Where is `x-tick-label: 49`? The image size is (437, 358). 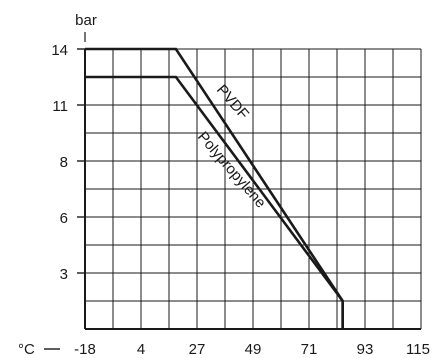 x-tick-label: 49 is located at coordinates (253, 349).